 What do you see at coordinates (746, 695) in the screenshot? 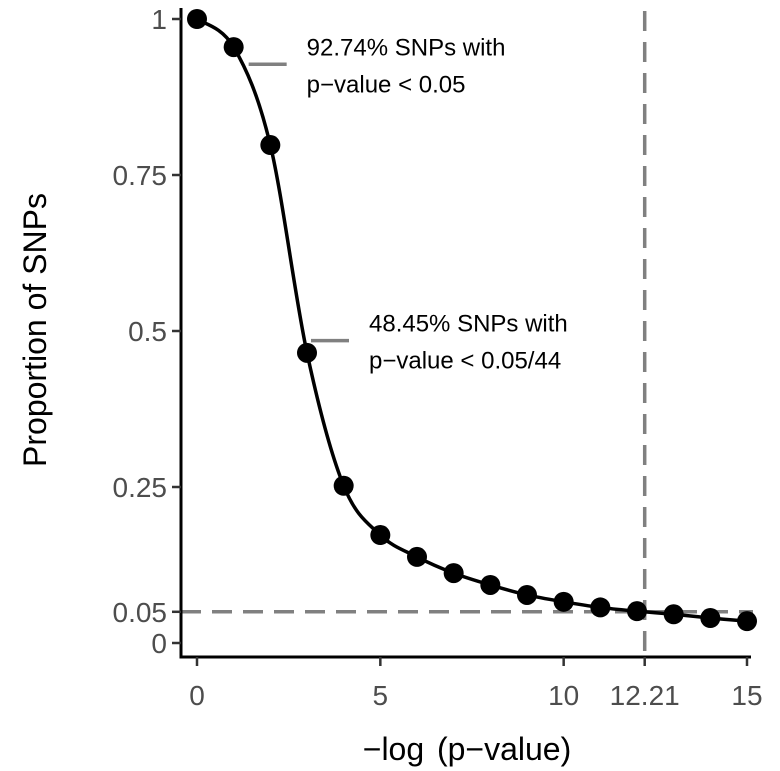
I see `x-tick-label: 15` at bounding box center [746, 695].